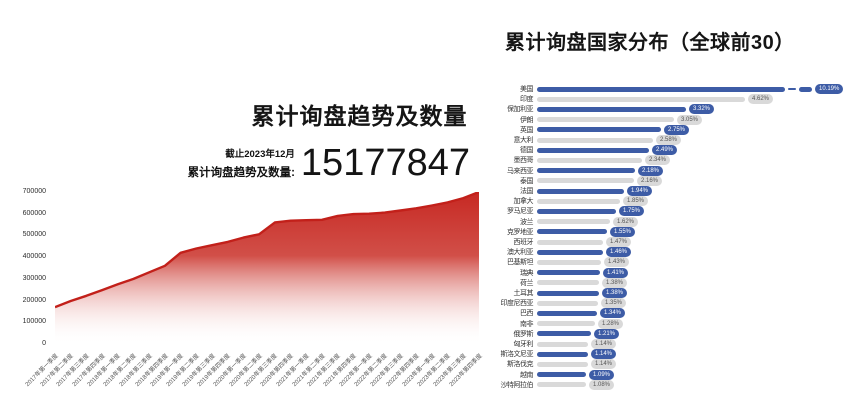 This screenshot has width=852, height=411. What do you see at coordinates (650, 43) in the screenshot?
I see `country-chart-title: 累计询盘国家分布（全球前30）` at bounding box center [650, 43].